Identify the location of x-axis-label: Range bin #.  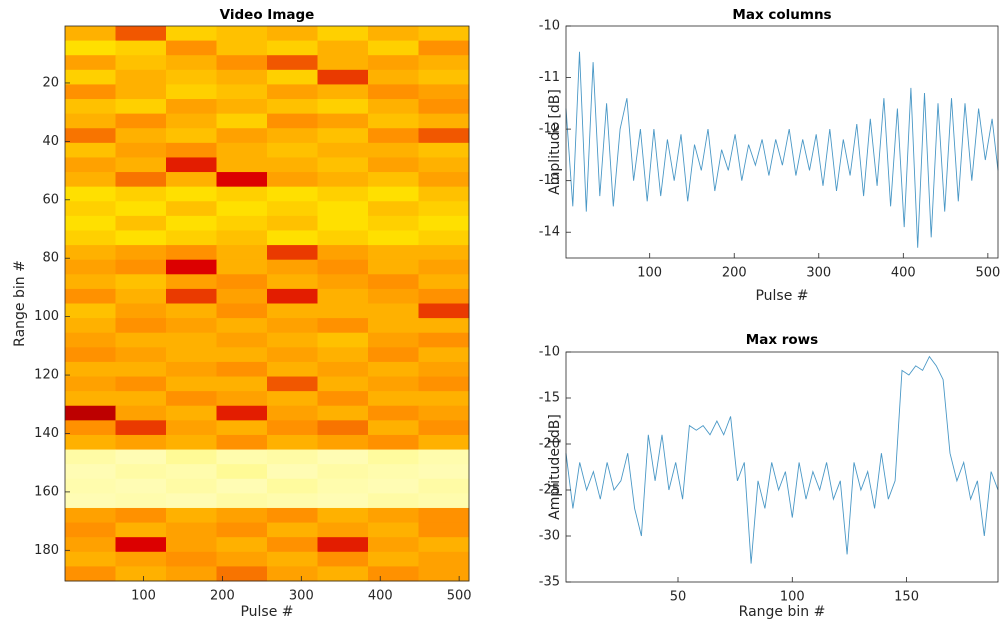
(782, 612).